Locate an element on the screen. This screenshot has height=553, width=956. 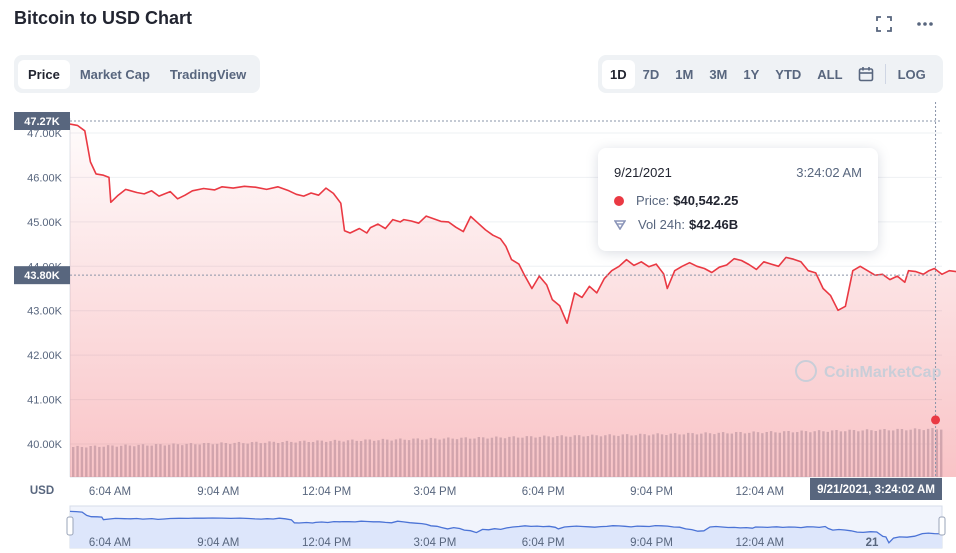
tab-tradingview: TradingView is located at coordinates (208, 74).